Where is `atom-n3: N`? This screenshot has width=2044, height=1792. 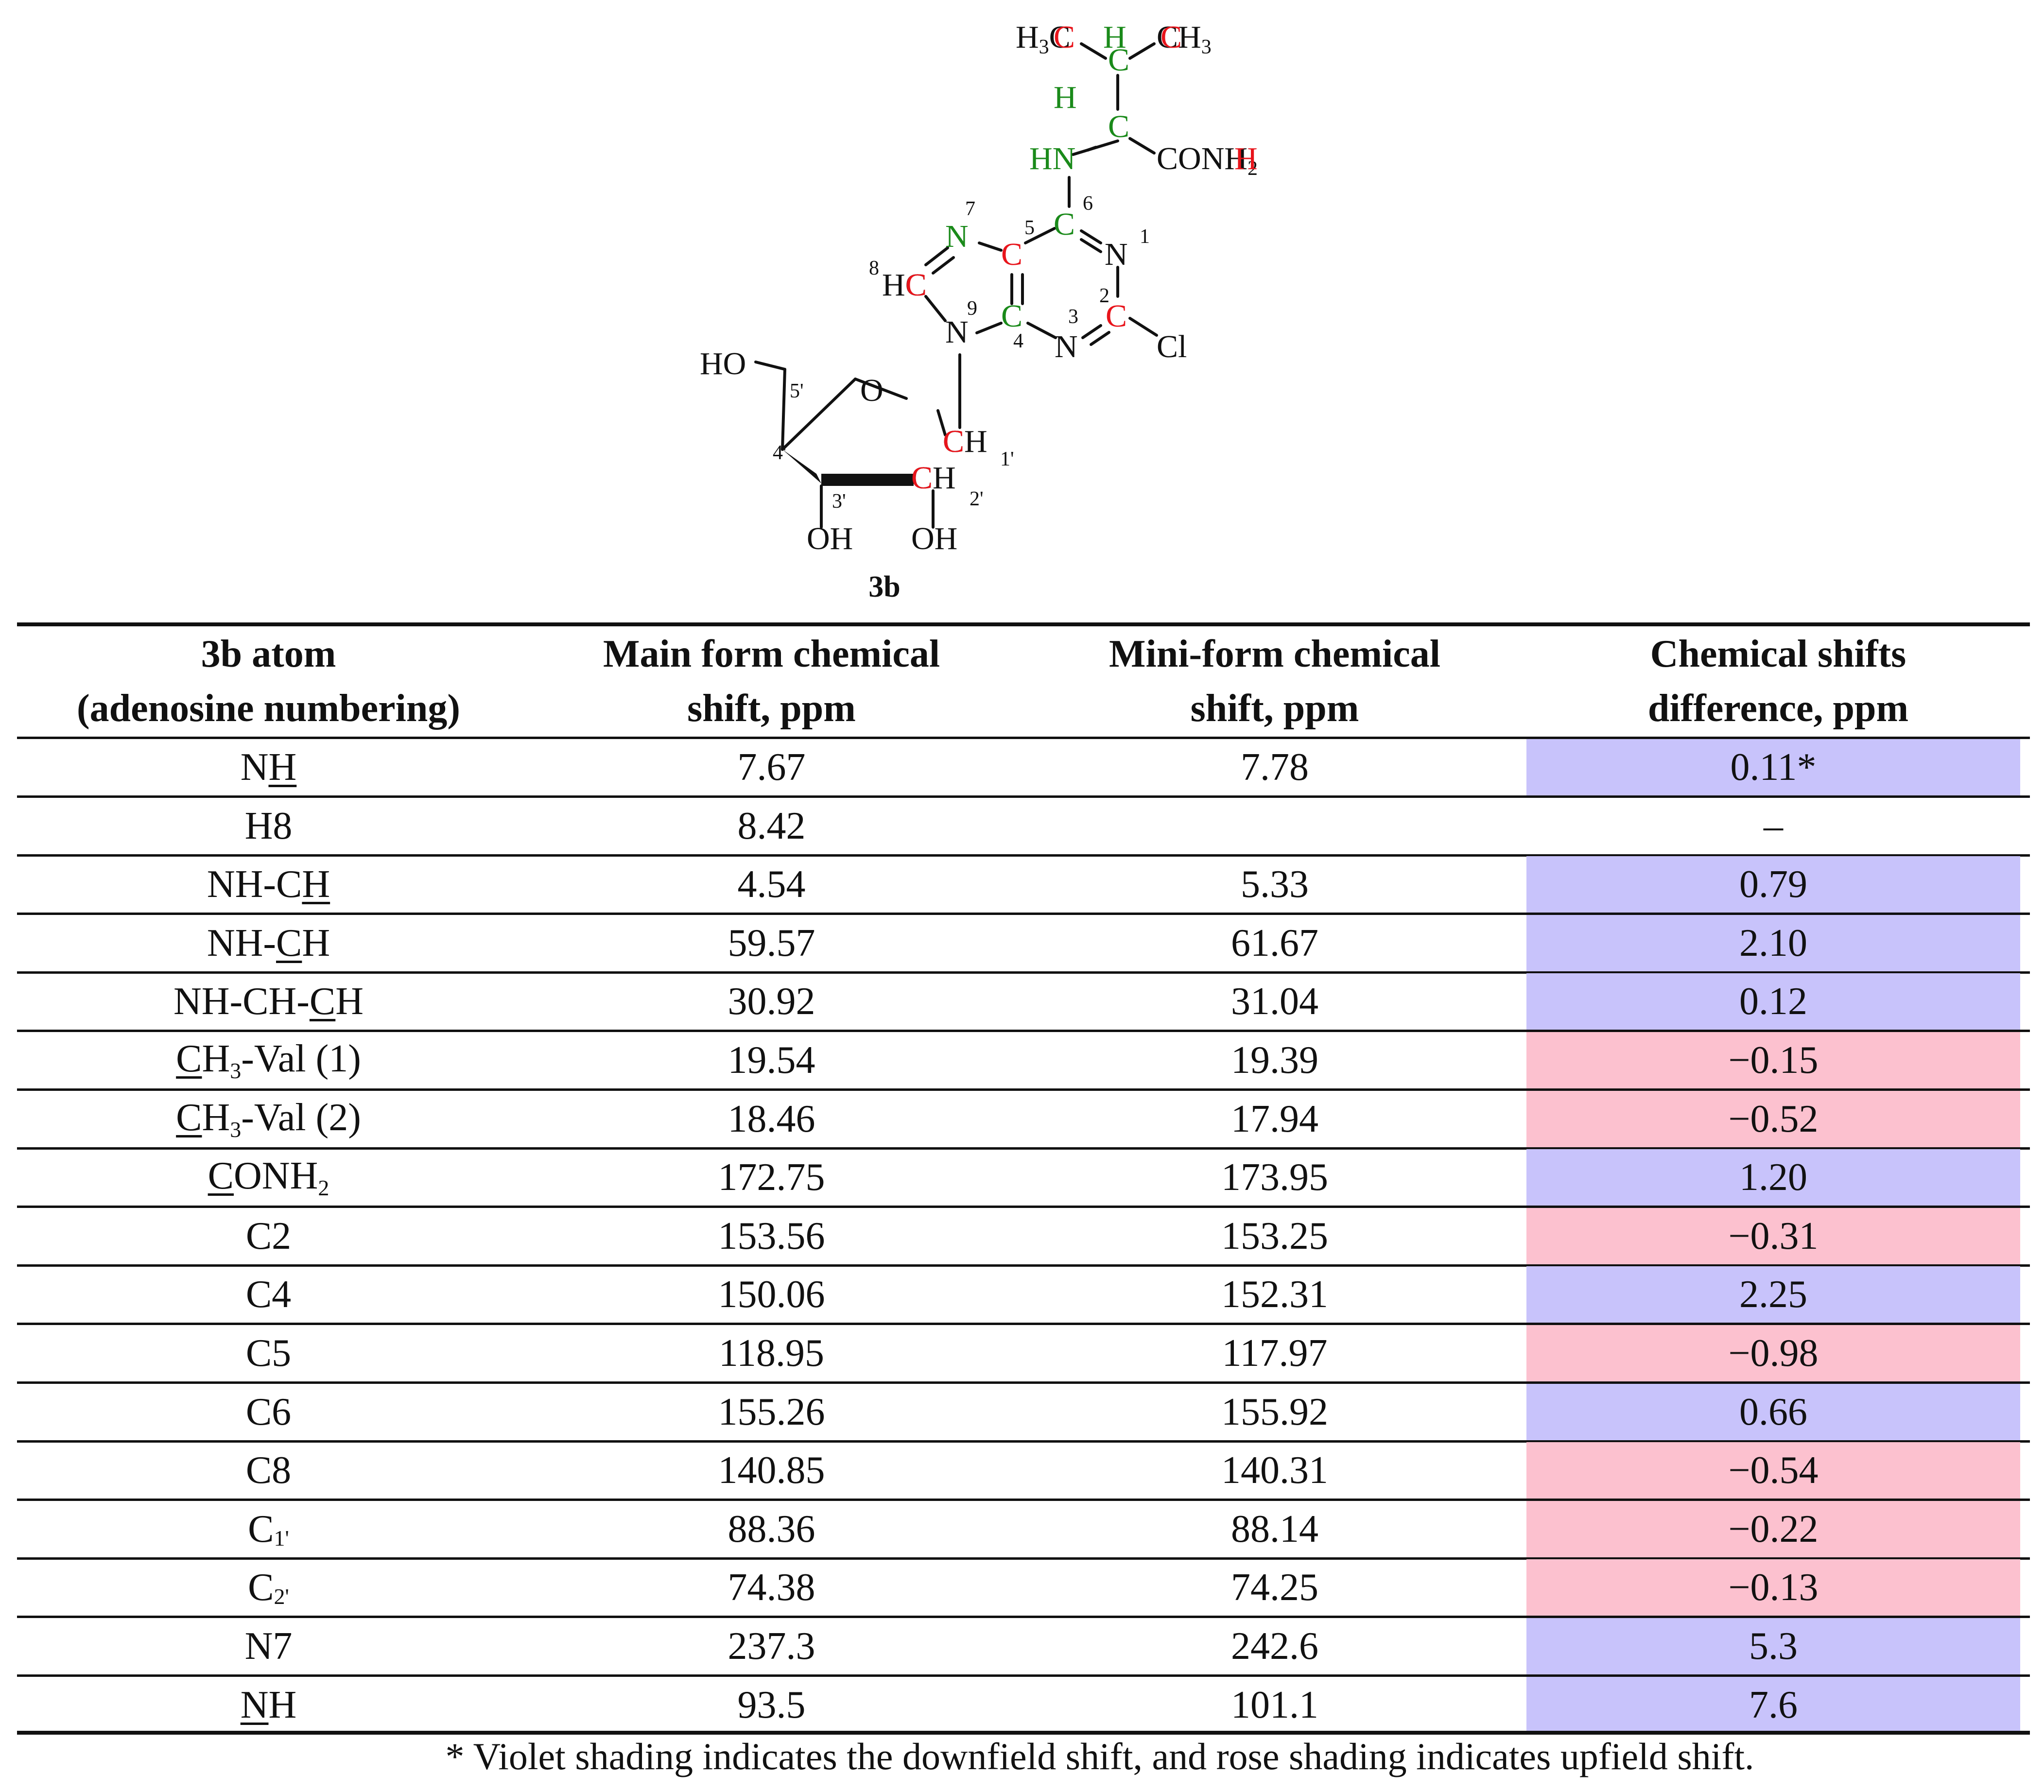 atom-n3: N is located at coordinates (1067, 346).